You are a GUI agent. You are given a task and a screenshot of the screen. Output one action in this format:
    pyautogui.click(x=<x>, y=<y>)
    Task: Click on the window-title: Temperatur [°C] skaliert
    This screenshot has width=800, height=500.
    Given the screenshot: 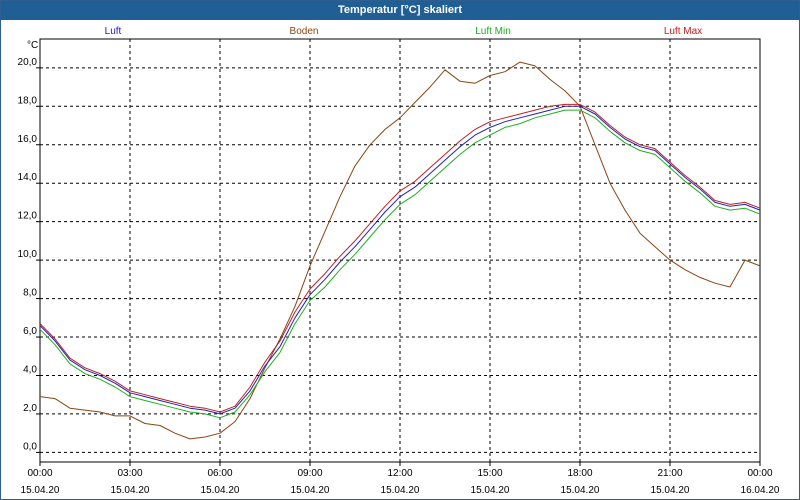 What is the action you would take?
    pyautogui.click(x=400, y=10)
    